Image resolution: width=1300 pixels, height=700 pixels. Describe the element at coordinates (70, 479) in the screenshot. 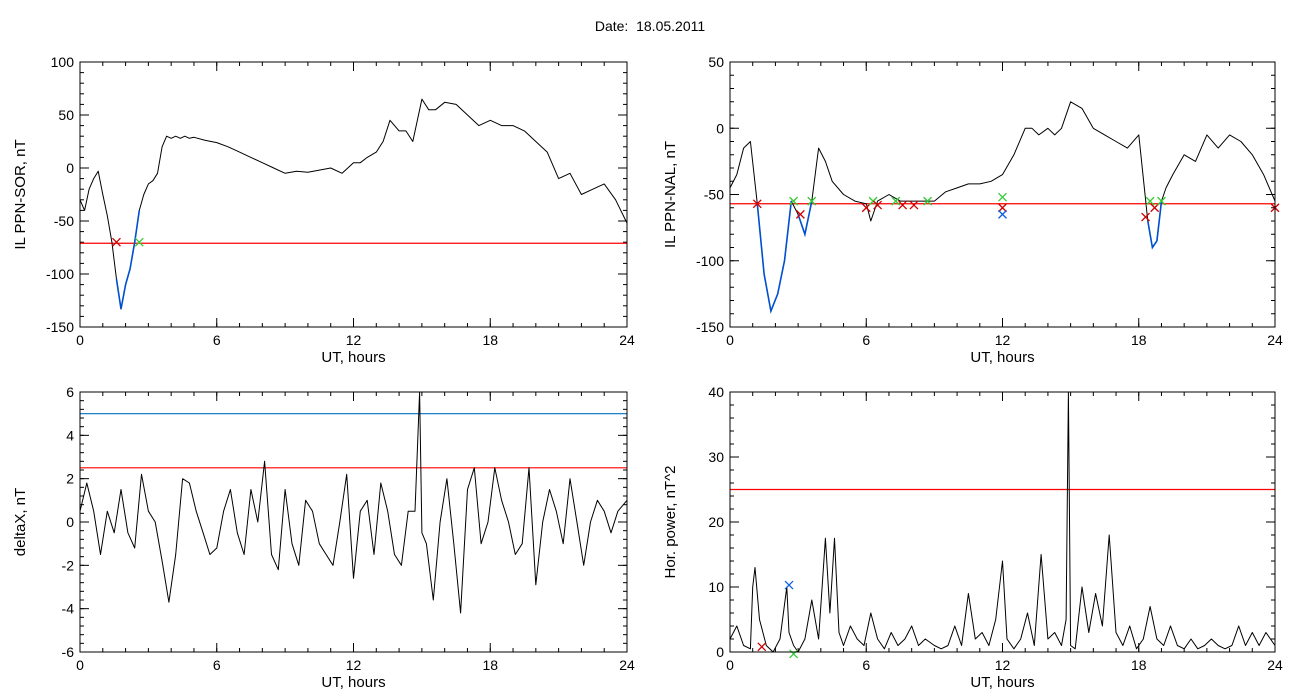

I see `y-tick-label: 2` at that location.